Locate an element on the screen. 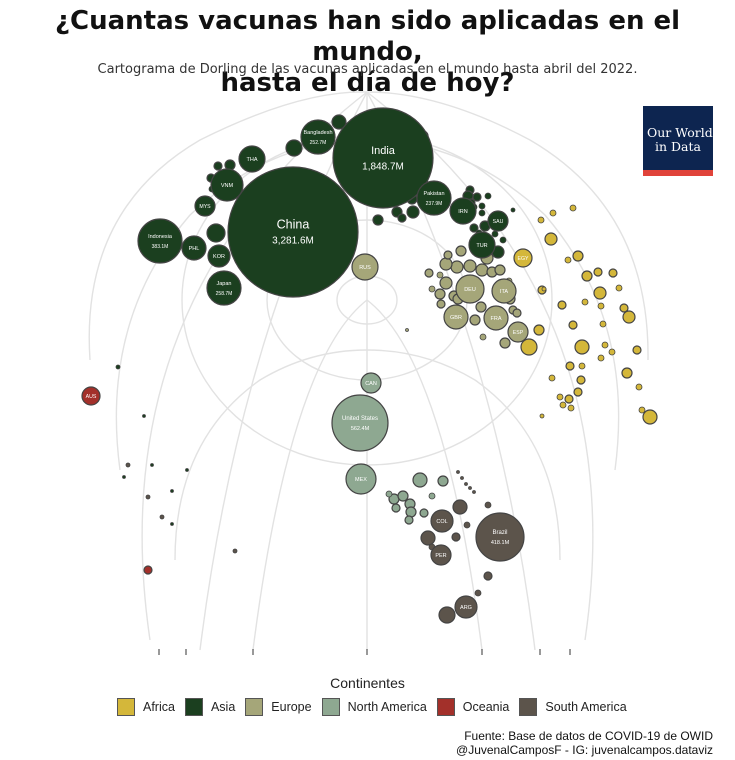  bubble-label-brazil: Brazil is located at coordinates (499, 533).